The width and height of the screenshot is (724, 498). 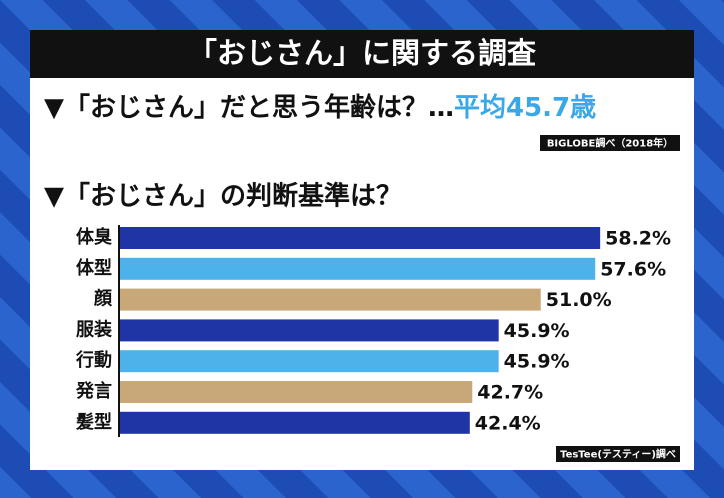 I want to click on value-label: 42.7%, so click(x=510, y=393).